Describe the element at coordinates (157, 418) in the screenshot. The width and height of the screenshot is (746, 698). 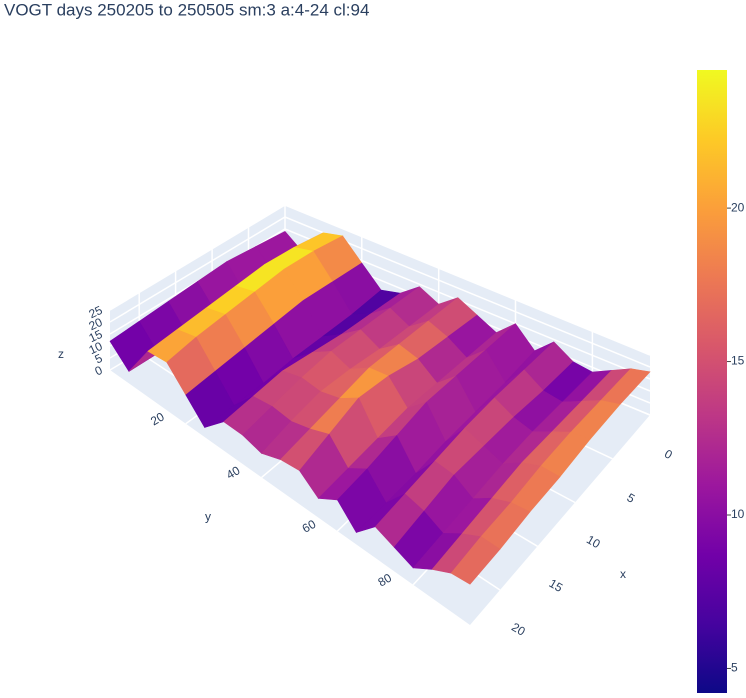
I see `y-tick-label: 20` at that location.